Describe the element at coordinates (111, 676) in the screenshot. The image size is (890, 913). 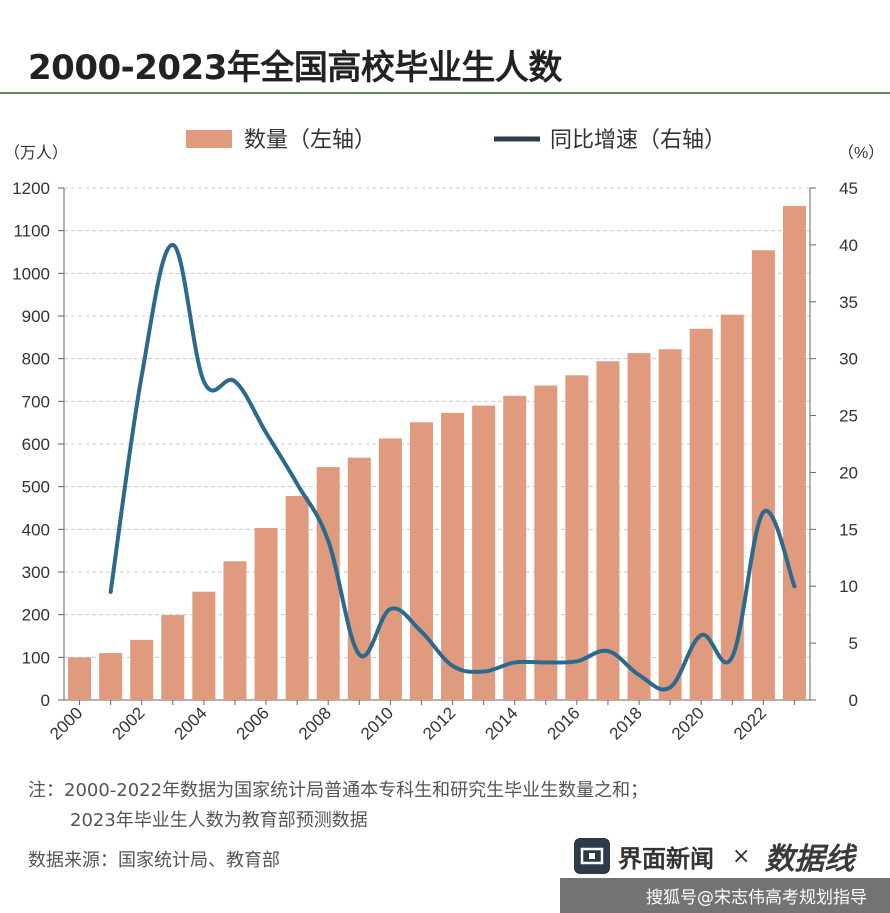
I see `bar-2001` at that location.